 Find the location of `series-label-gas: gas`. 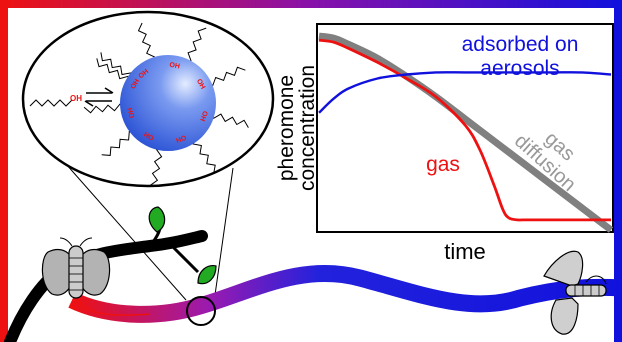

series-label-gas: gas is located at coordinates (443, 164).